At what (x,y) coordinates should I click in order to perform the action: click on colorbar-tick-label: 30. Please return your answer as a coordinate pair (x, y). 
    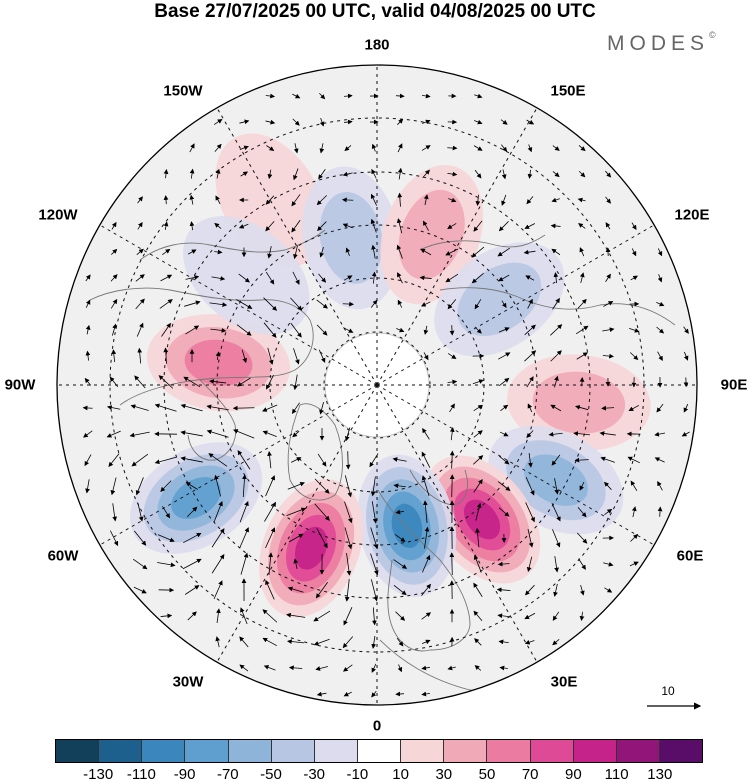
    Looking at the image, I should click on (444, 774).